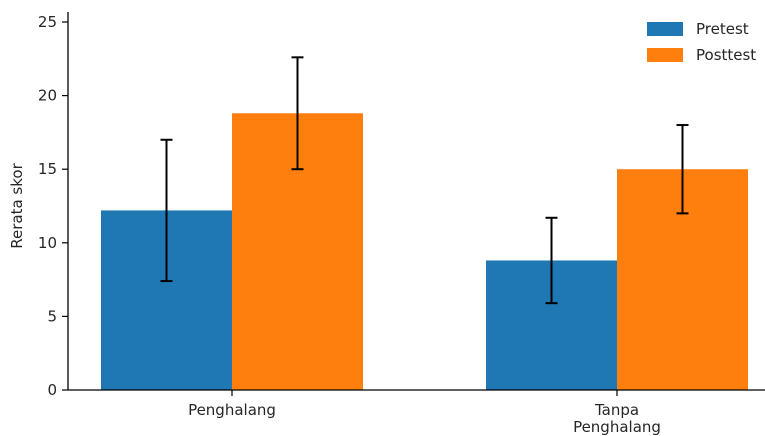  I want to click on y-axis-label: Rerata skor, so click(17, 205).